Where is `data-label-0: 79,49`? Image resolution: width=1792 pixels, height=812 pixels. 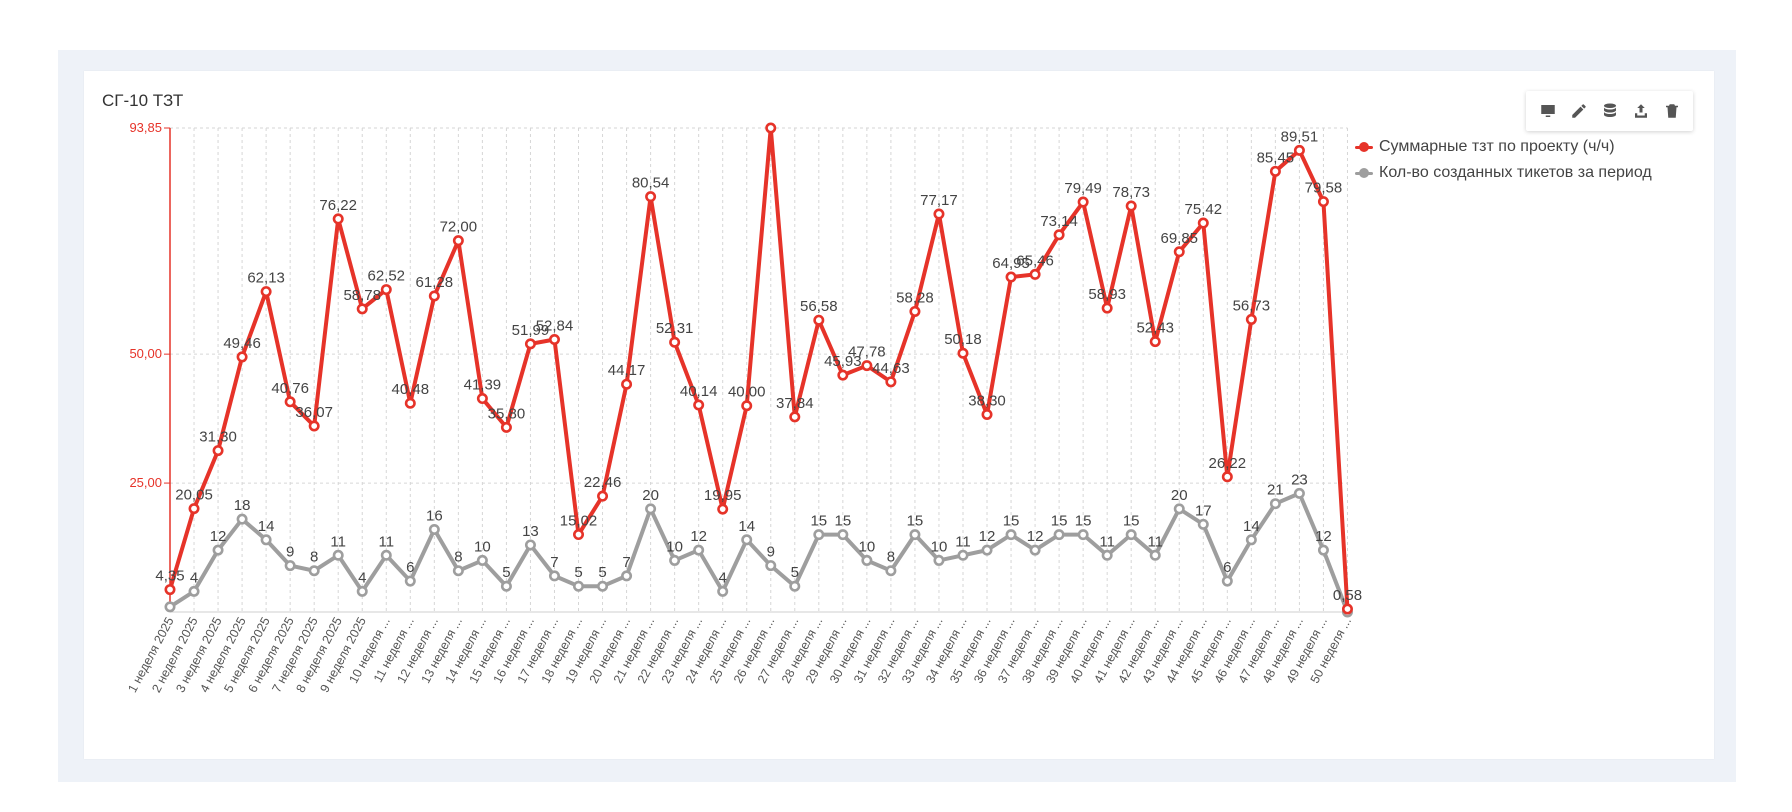 data-label-0: 79,49 is located at coordinates (1083, 188).